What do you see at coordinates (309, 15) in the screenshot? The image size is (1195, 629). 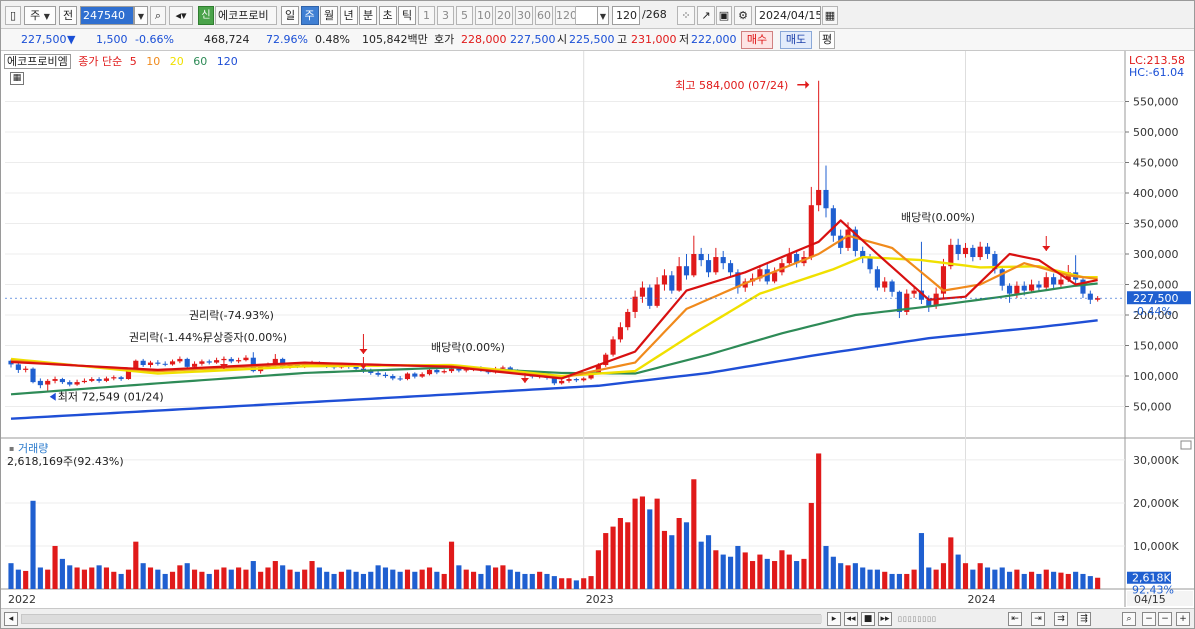 I see `period-tab: 주` at bounding box center [309, 15].